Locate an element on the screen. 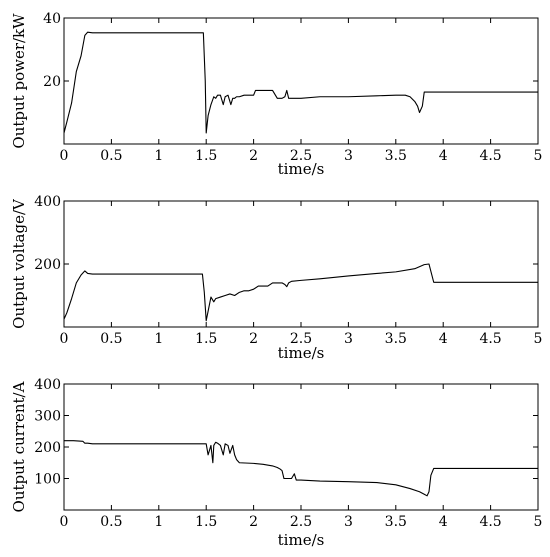 This screenshot has width=550, height=557. y-tick-label: 20 is located at coordinates (52, 82).